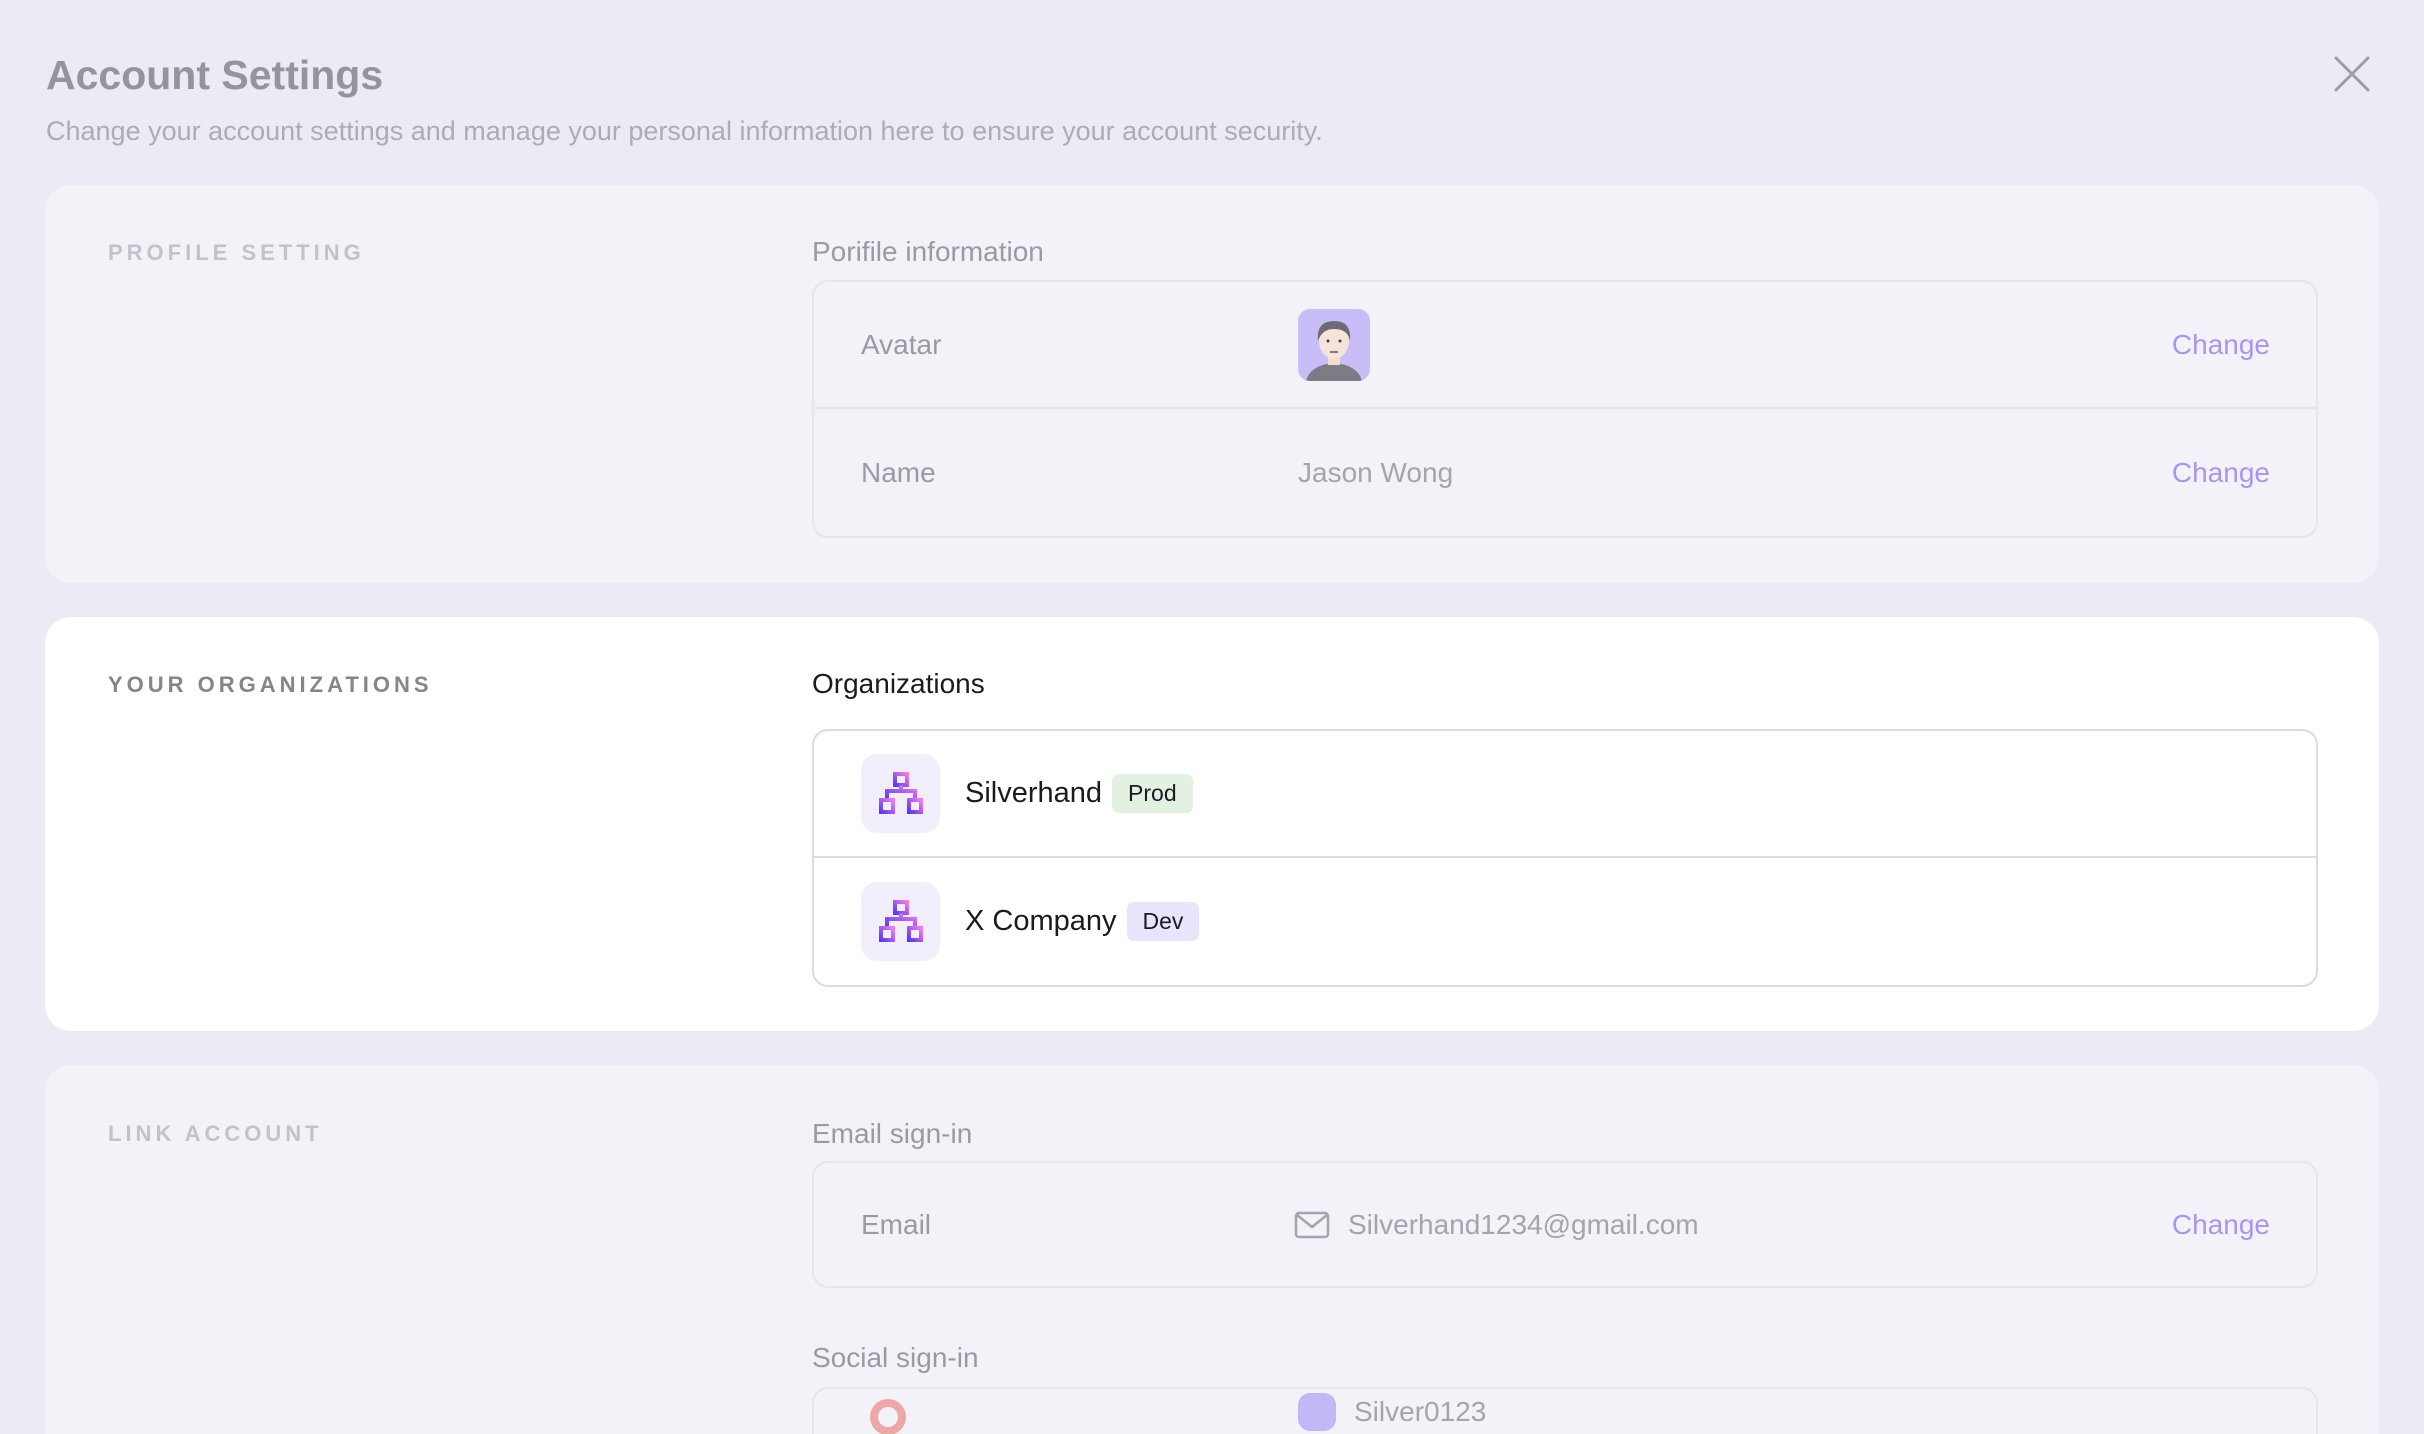 This screenshot has width=2424, height=1434. Describe the element at coordinates (2220, 472) in the screenshot. I see `change-name-button: Change` at that location.